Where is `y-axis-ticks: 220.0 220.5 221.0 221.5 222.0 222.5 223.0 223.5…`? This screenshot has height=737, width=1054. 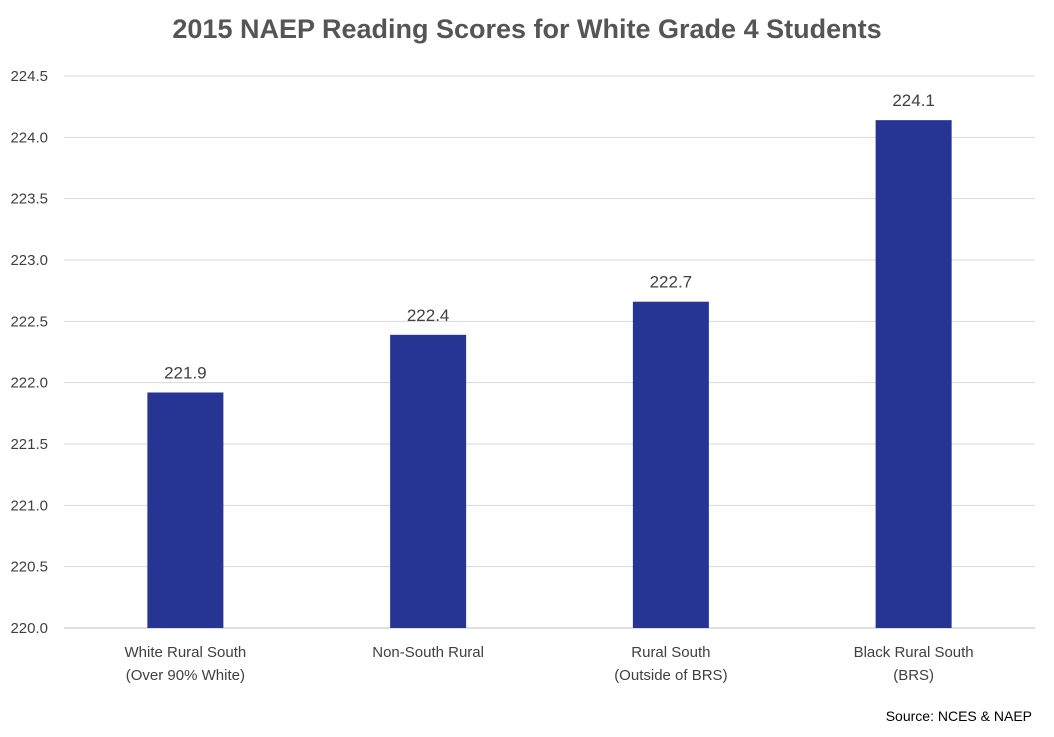 y-axis-ticks: 220.0 220.5 221.0 221.5 222.0 222.5 223.0 223.5… is located at coordinates (29, 352).